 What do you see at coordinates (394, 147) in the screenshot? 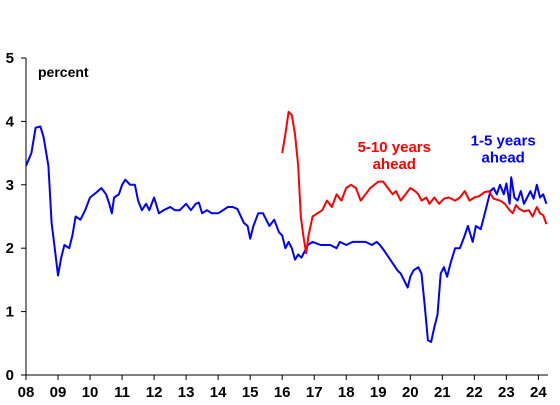
I see `series-annotation-line: 5-10 years` at bounding box center [394, 147].